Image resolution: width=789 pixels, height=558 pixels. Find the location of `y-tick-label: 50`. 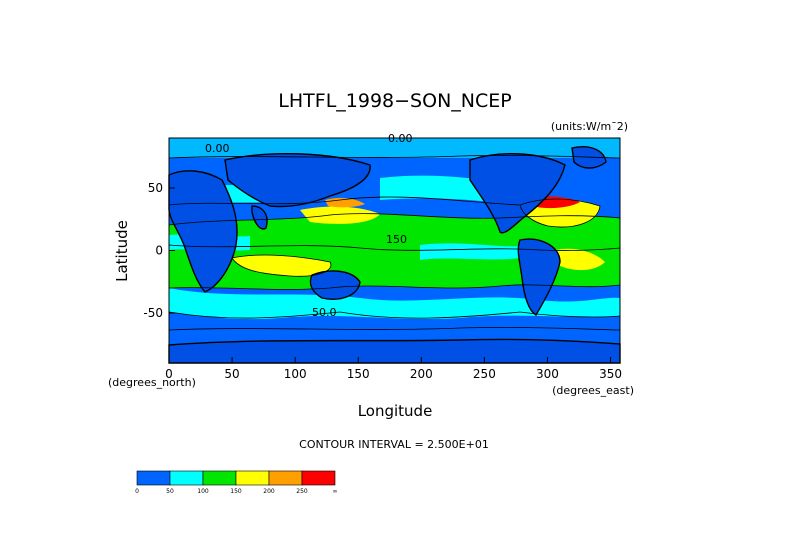

y-tick-label: 50 is located at coordinates (155, 188).